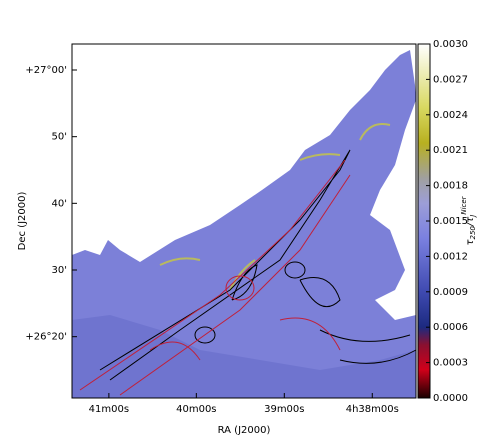  I want to click on colorbar-tick-label: 0.0000, so click(450, 398).